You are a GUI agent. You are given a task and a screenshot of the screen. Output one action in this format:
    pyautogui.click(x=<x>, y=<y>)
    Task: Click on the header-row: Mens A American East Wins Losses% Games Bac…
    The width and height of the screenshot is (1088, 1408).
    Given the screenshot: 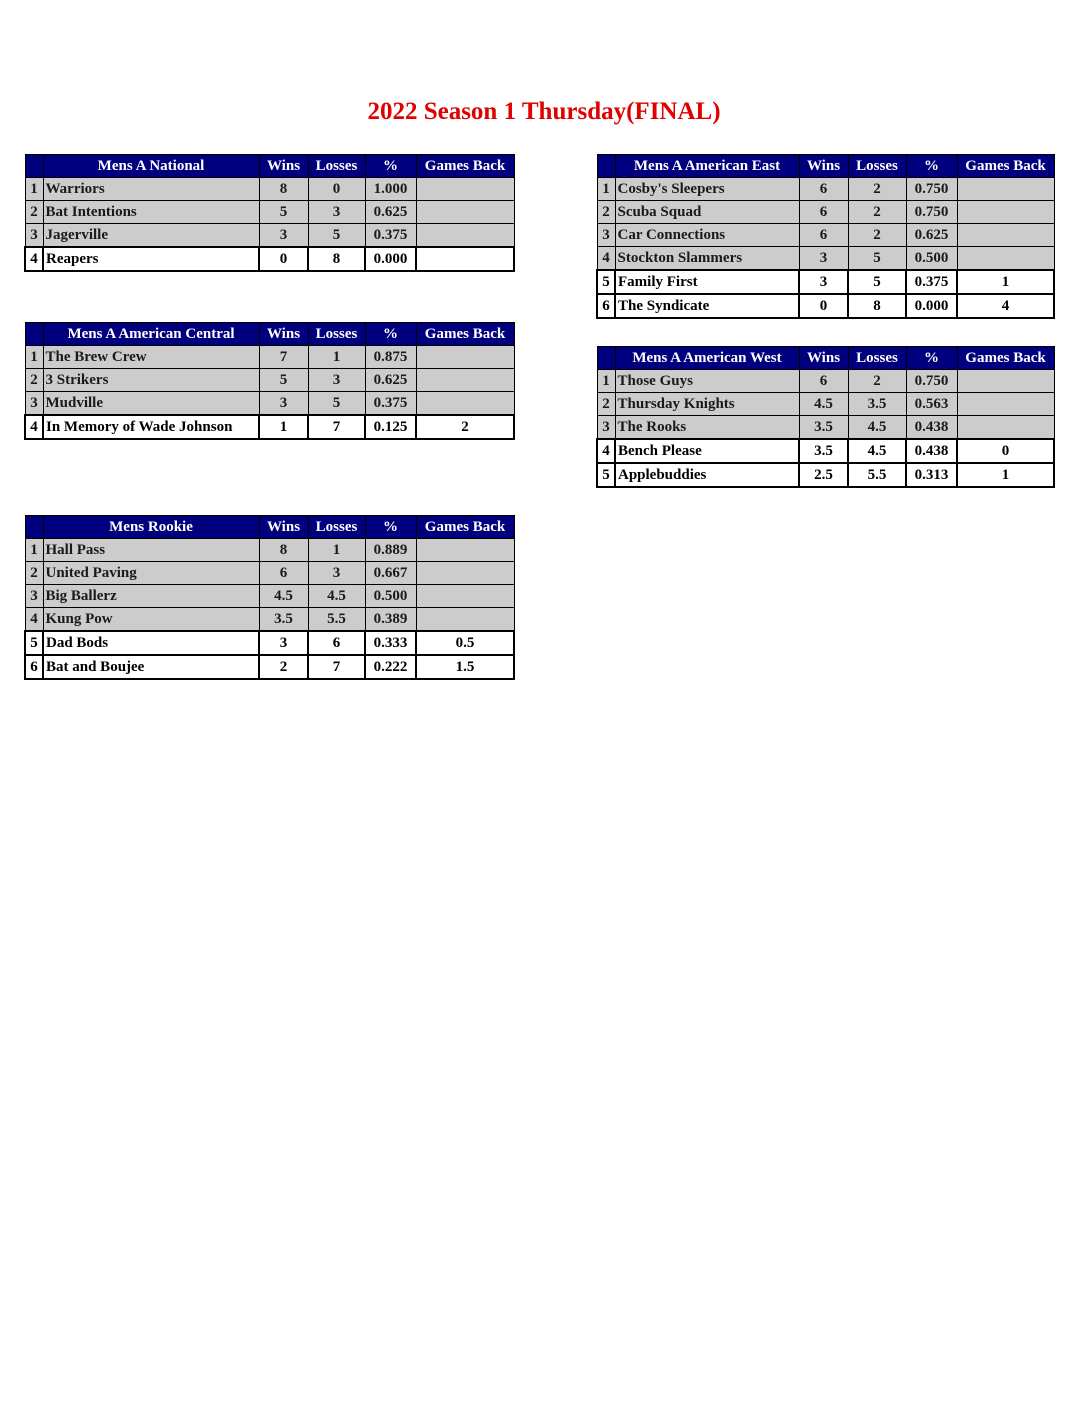 What is the action you would take?
    pyautogui.click(x=825, y=166)
    